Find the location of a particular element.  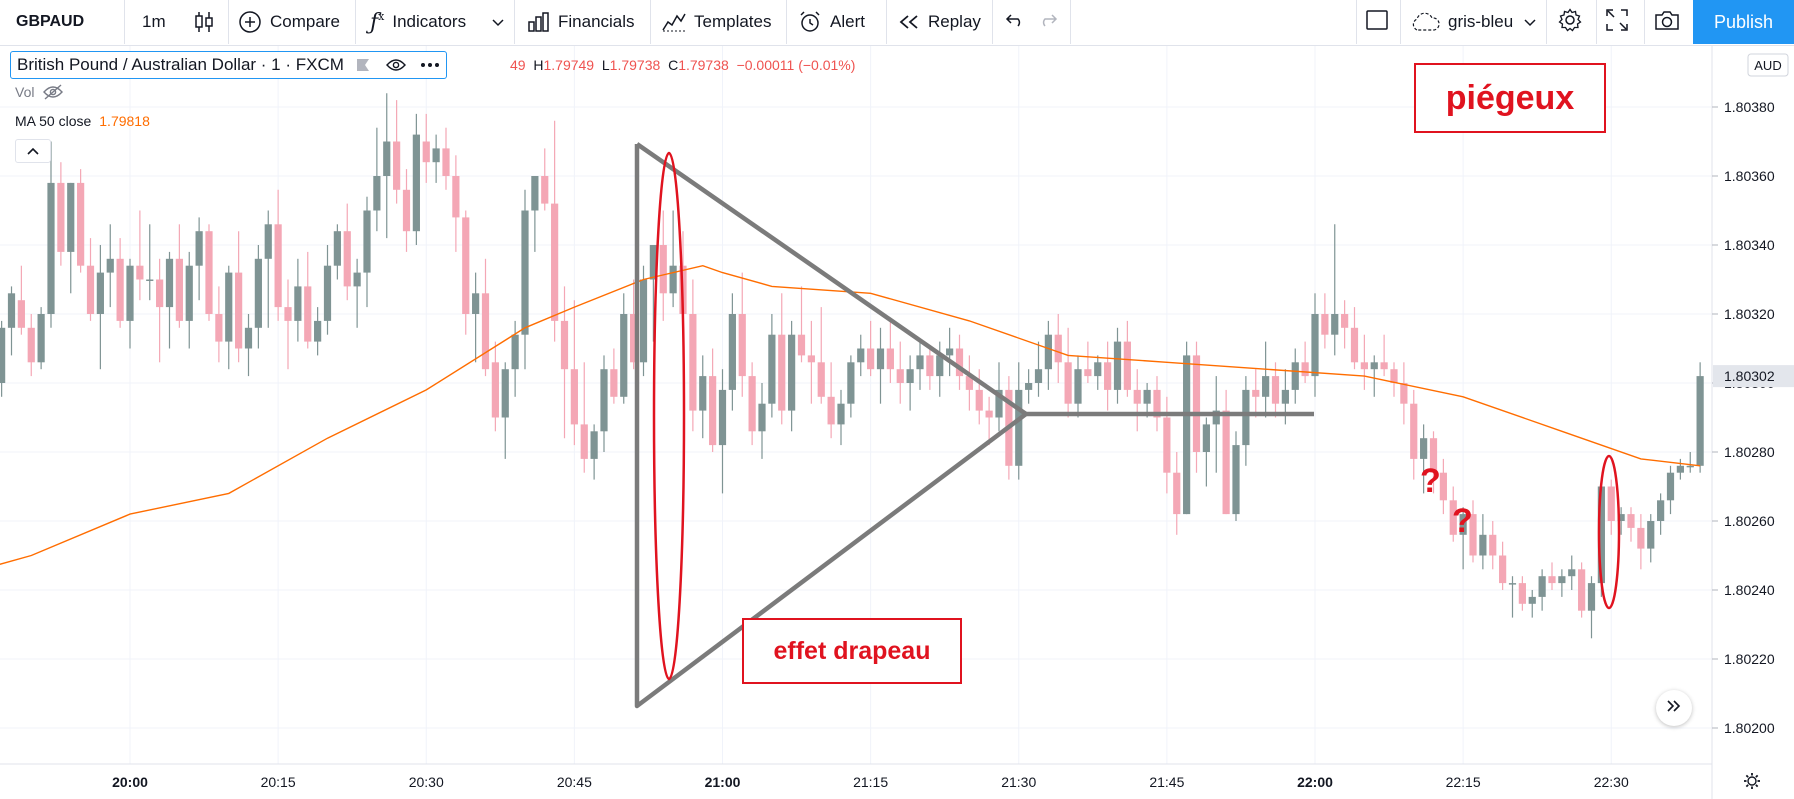

time-tick-label: 21:00 is located at coordinates (723, 782).